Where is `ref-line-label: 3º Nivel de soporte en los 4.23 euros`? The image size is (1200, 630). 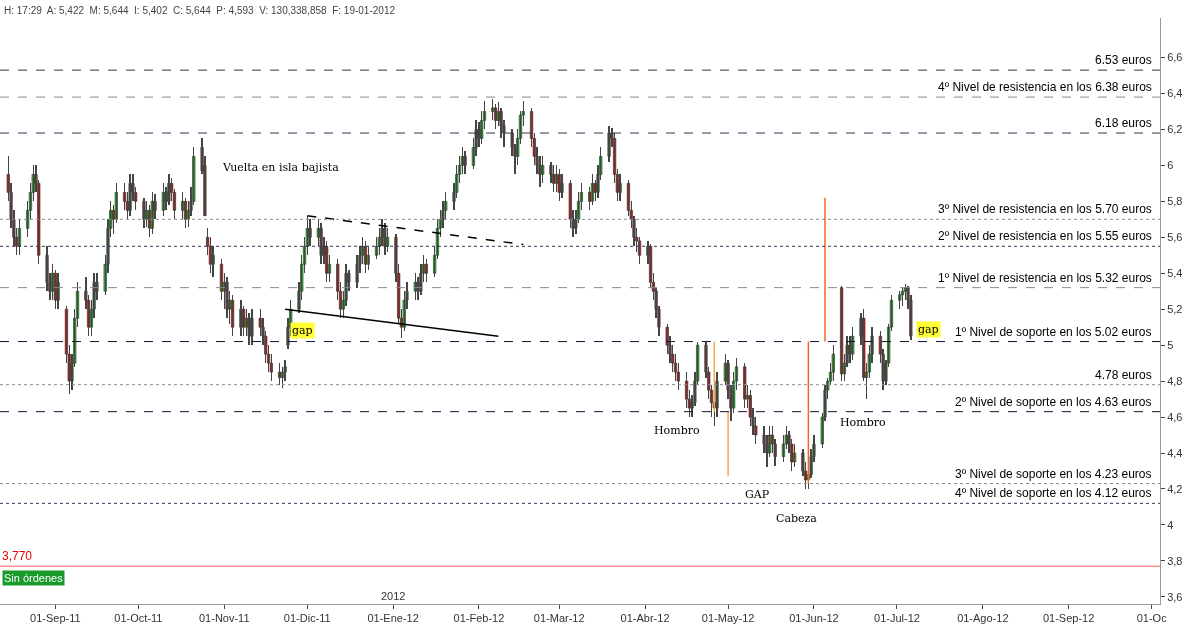
ref-line-label: 3º Nivel de soporte en los 4.23 euros is located at coordinates (1053, 474).